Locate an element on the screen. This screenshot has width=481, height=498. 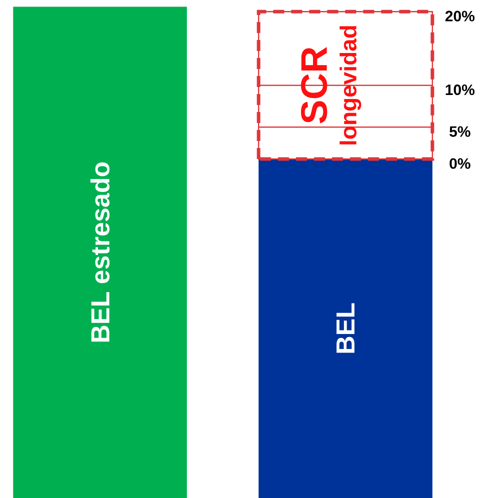
annotation: 10% is located at coordinates (460, 90).